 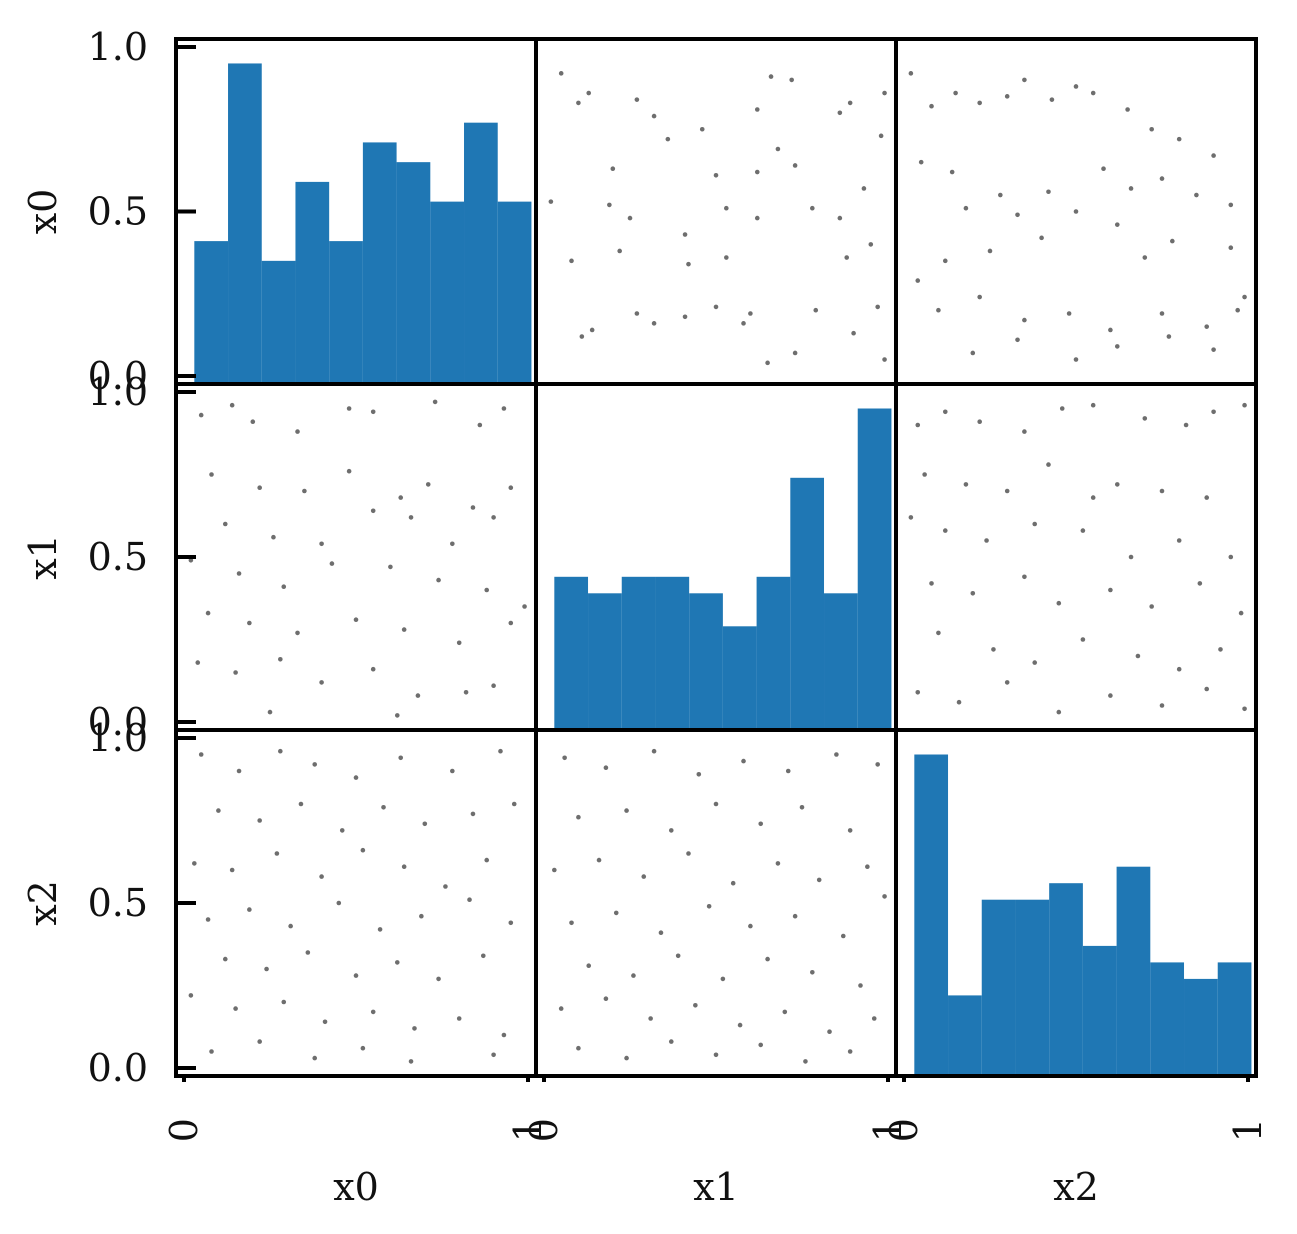 I want to click on histogram-x0, so click(x=363, y=224).